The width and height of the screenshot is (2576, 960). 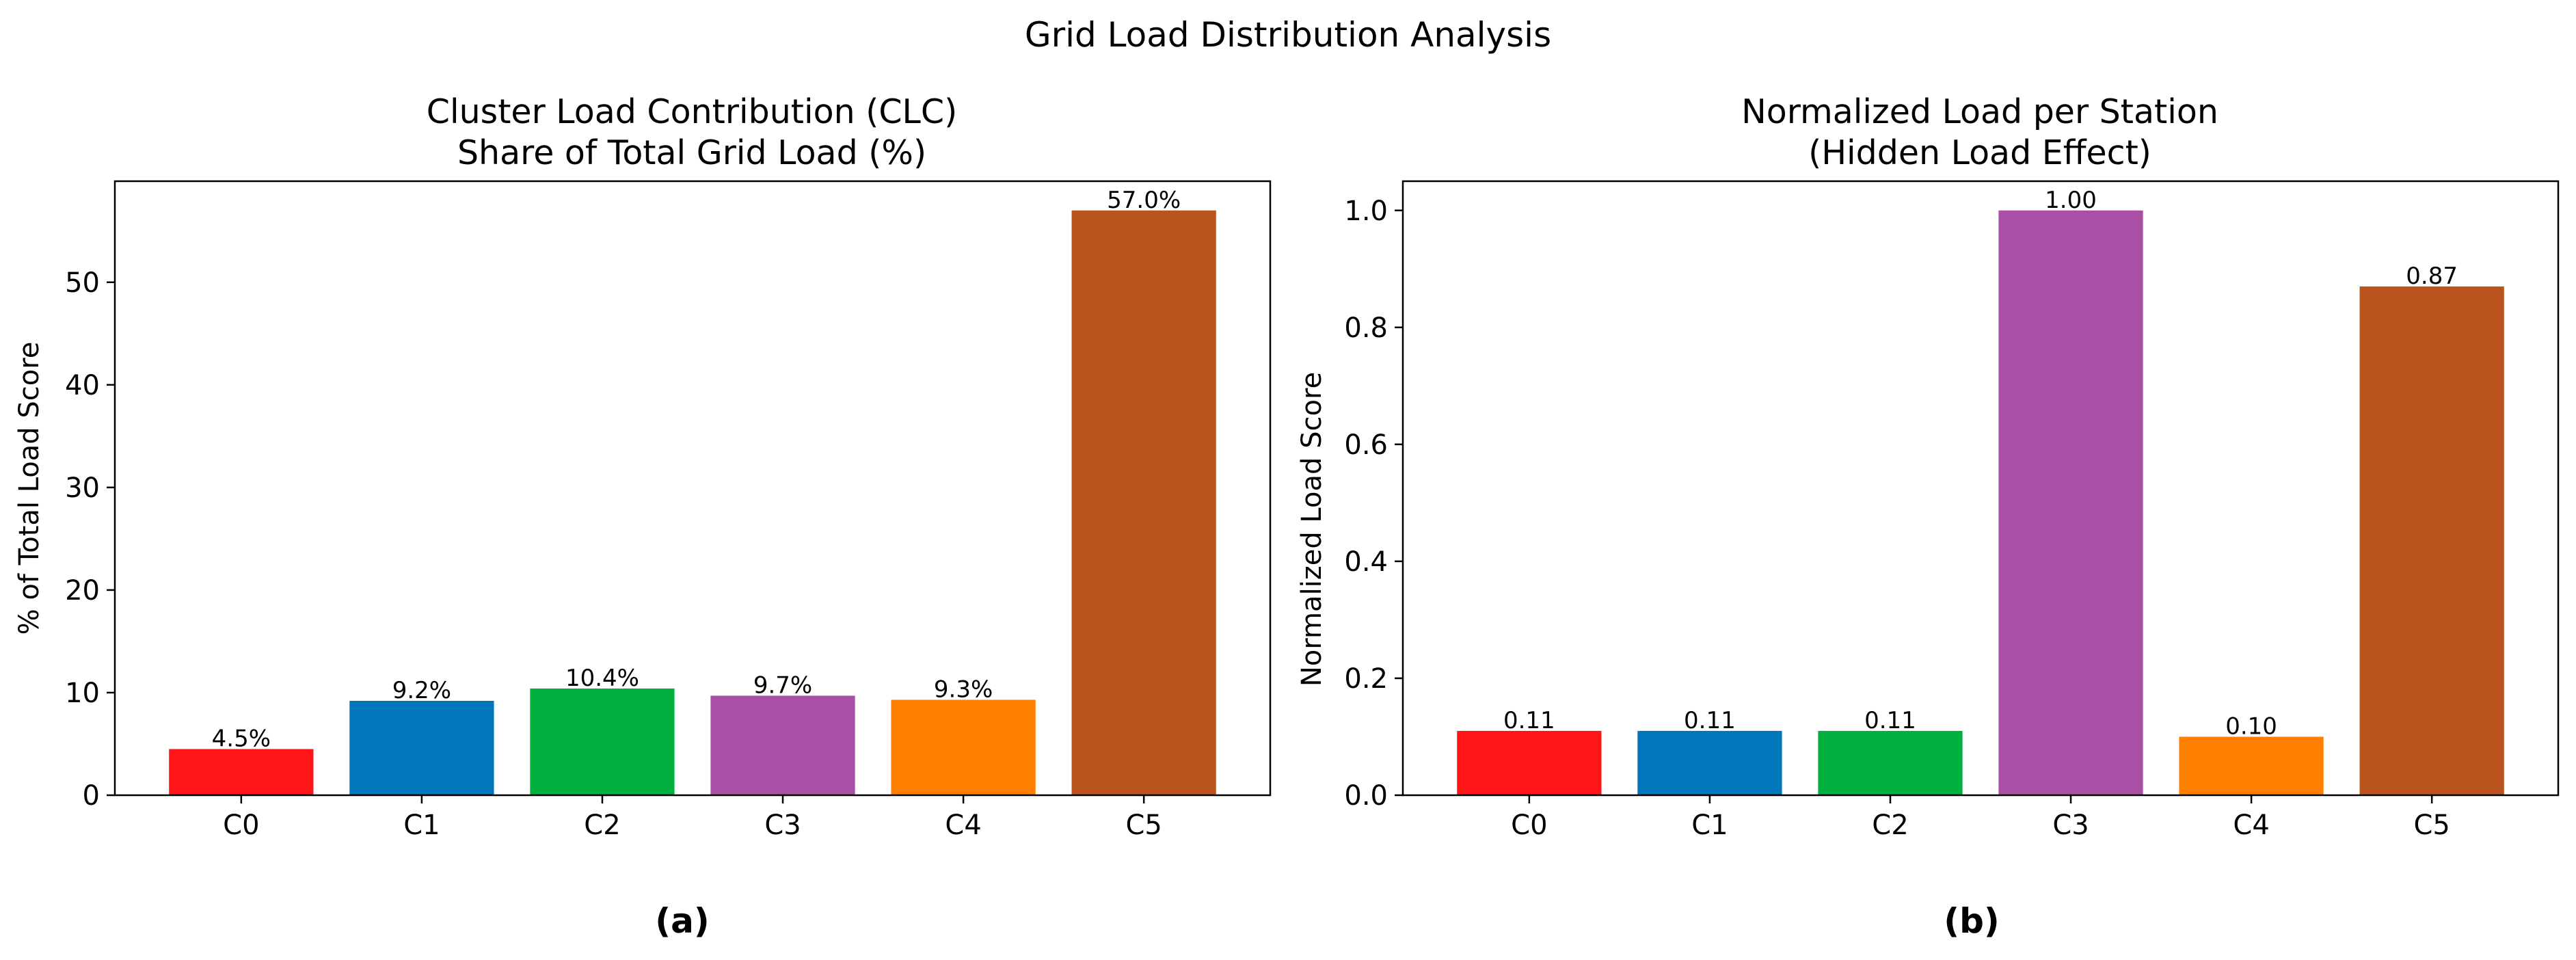 I want to click on panel-b-bar-c3, so click(x=2070, y=502).